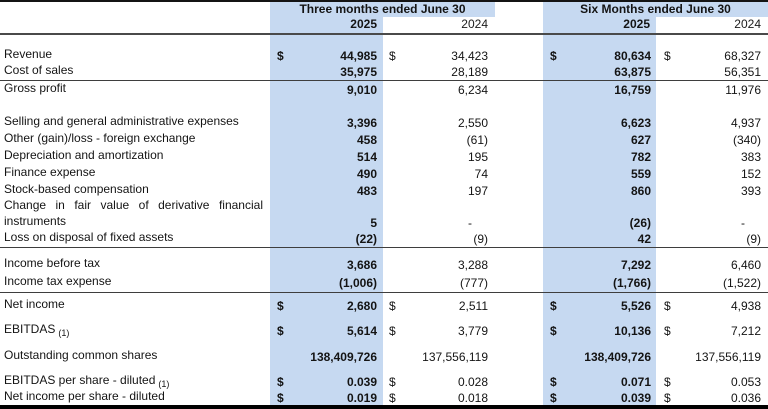 The height and width of the screenshot is (409, 768). Describe the element at coordinates (640, 156) in the screenshot. I see `cell-value: 782` at that location.